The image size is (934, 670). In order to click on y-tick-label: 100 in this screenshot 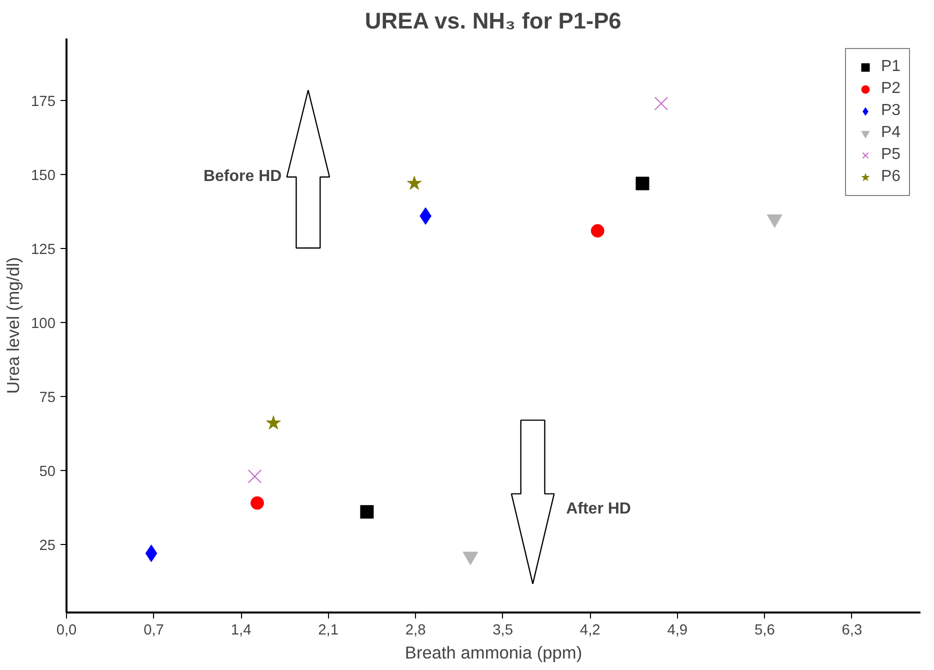, I will do `click(43, 324)`.